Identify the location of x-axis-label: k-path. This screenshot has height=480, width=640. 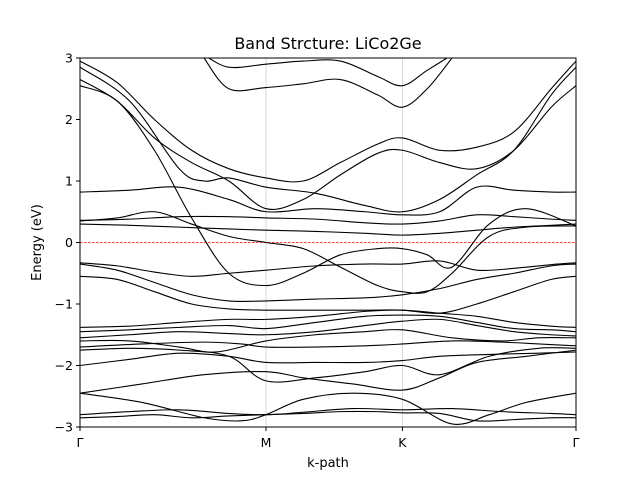
(328, 463).